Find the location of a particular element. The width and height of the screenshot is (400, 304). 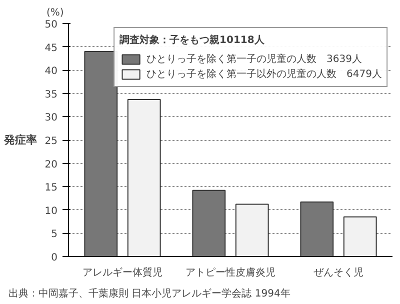

legend-label: ひとりっ子を除く第一子の児童の人数 3639人 is located at coordinates (254, 59).